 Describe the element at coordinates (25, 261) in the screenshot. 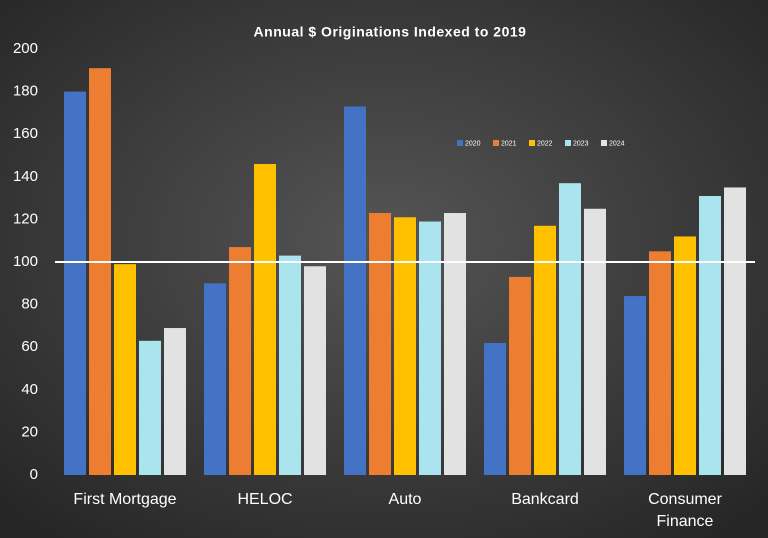

I see `y-tick-label: 100` at that location.